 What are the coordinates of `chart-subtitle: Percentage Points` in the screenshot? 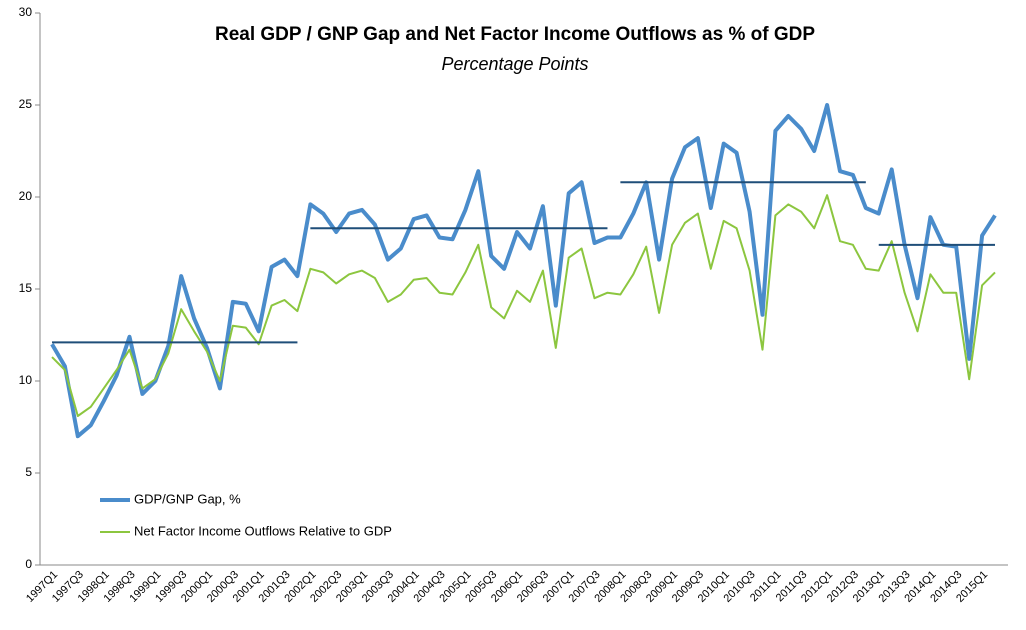 It's located at (514, 64).